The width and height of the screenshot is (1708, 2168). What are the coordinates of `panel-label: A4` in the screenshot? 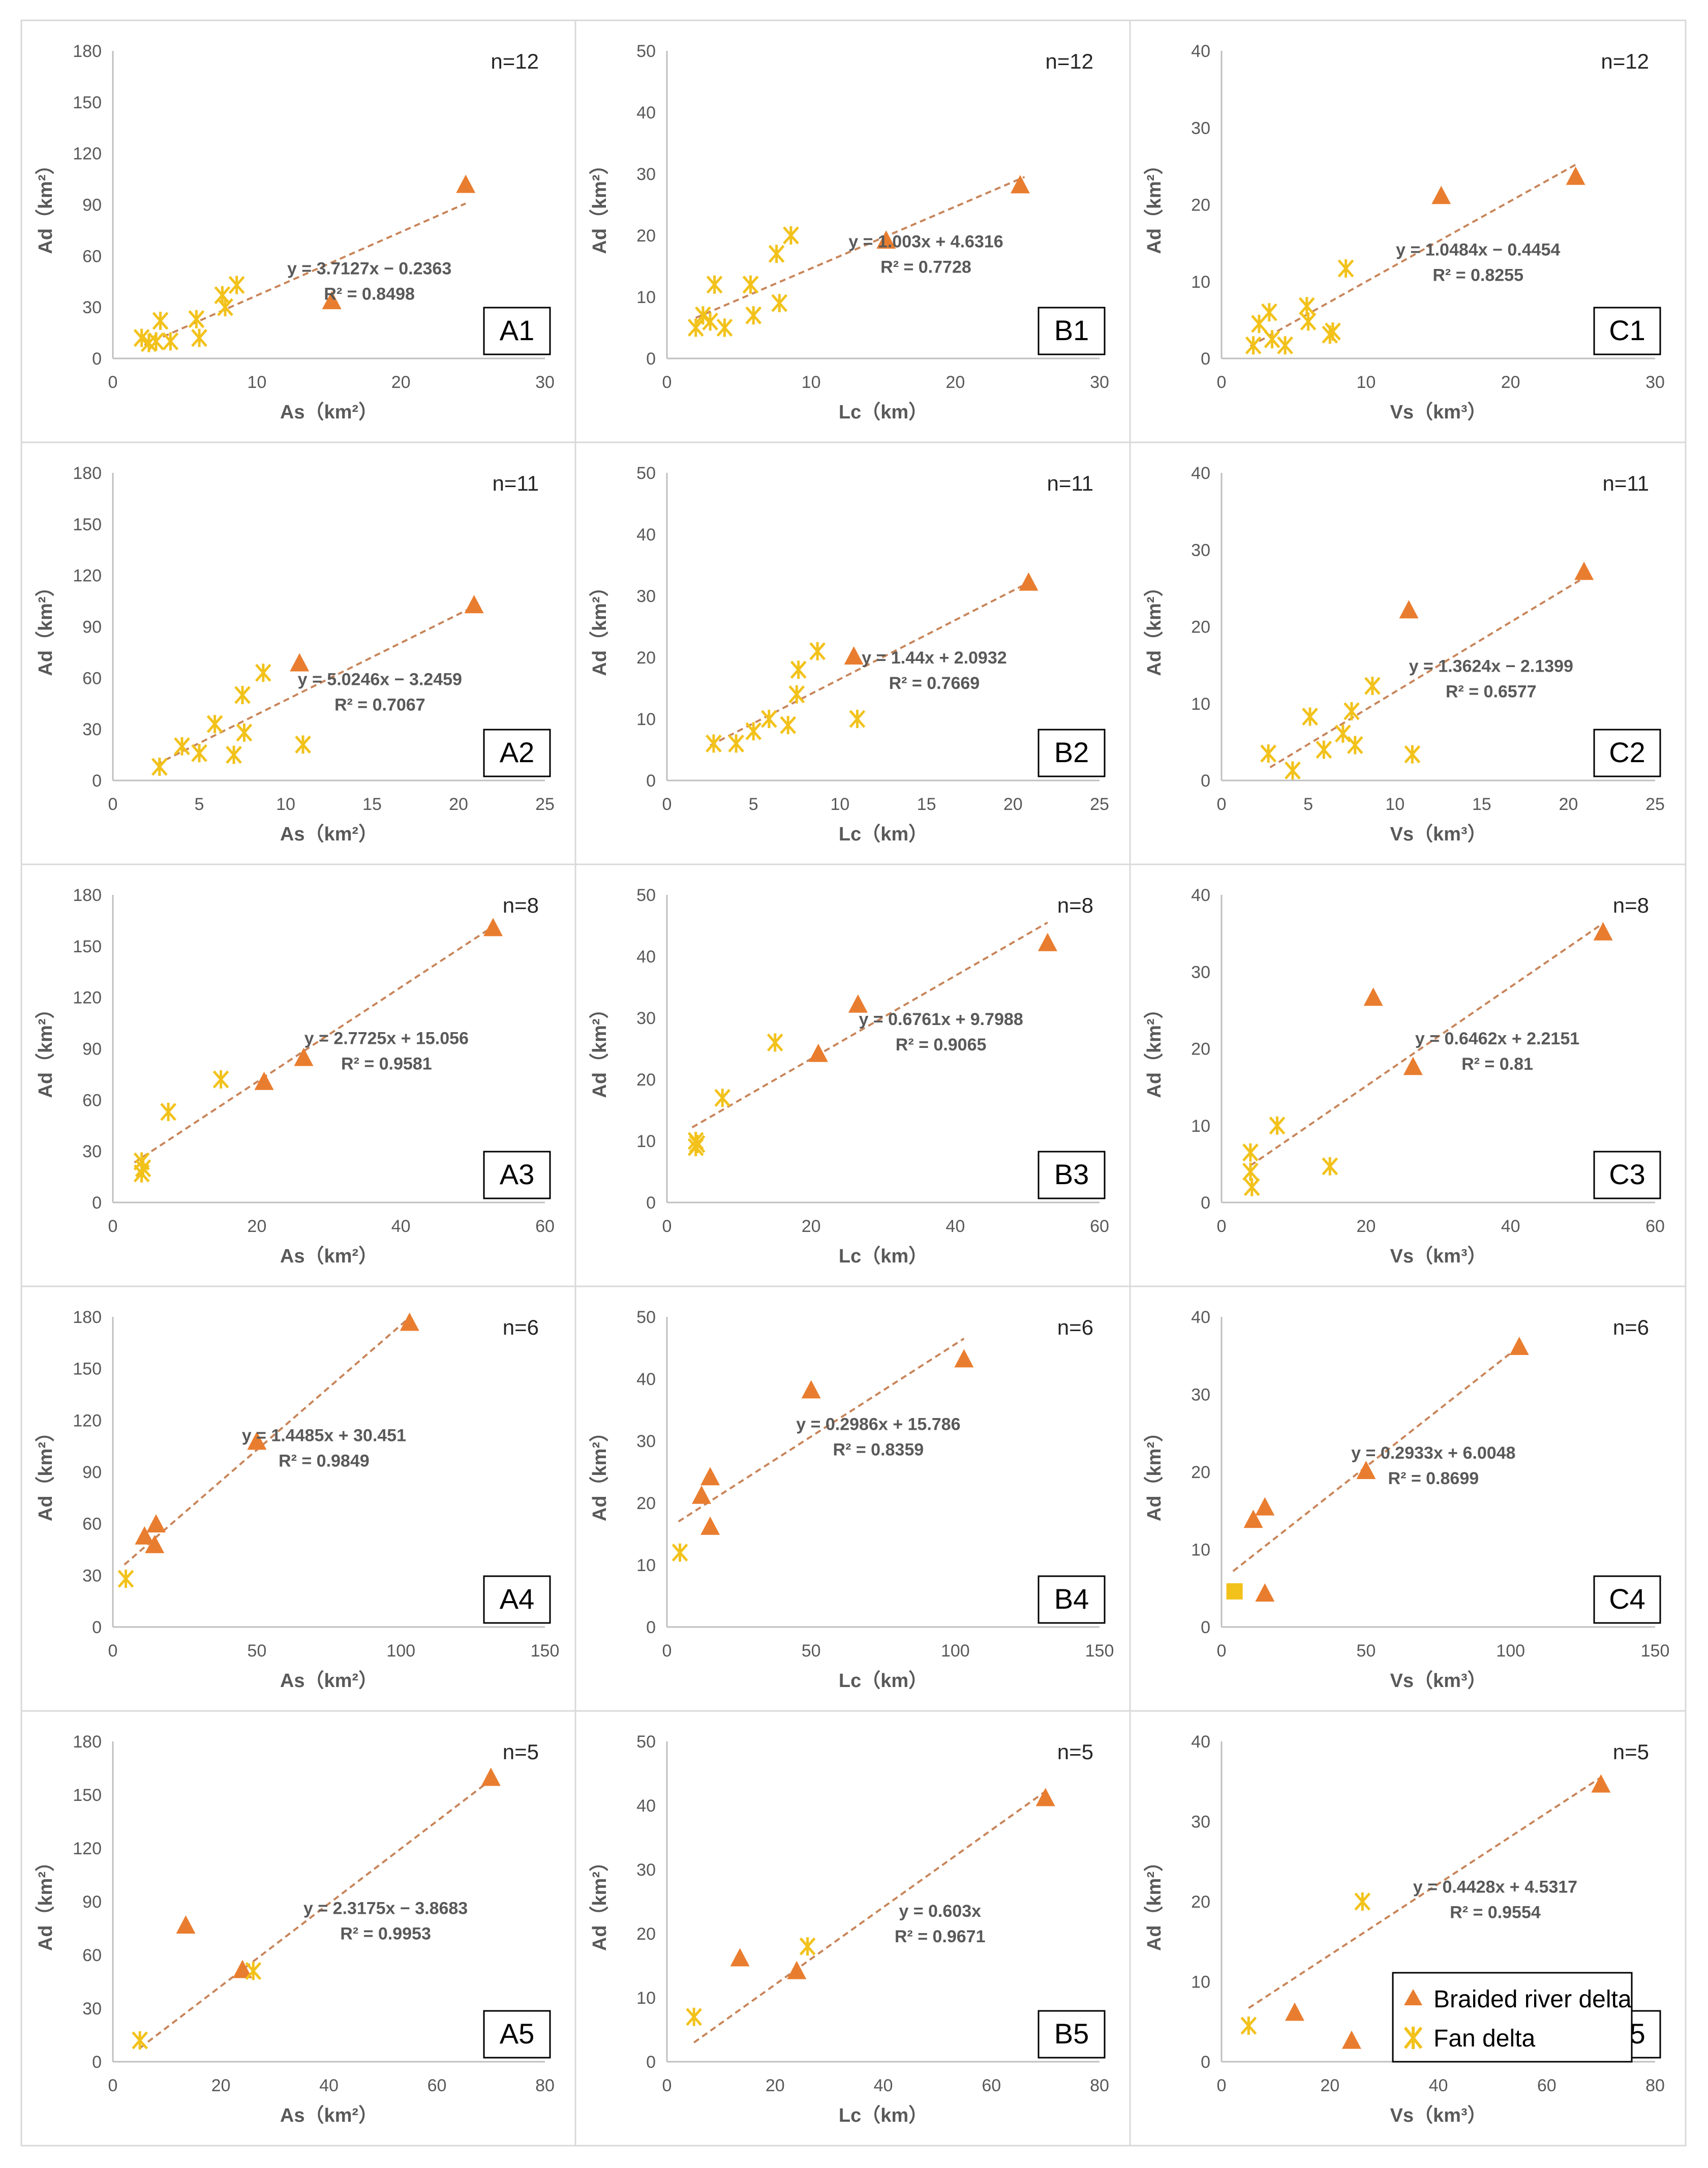 It's located at (517, 1599).